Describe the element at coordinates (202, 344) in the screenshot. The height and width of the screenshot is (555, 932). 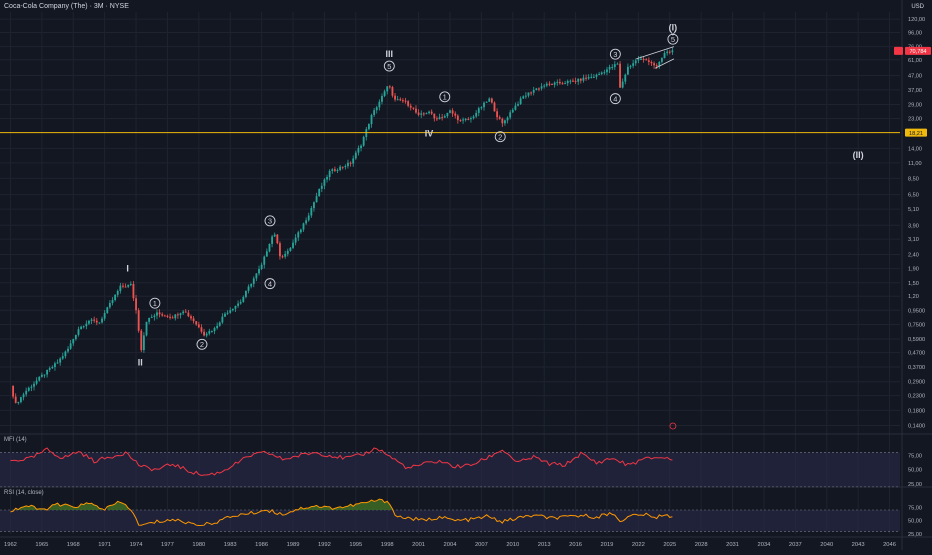
I see `wave-circle` at that location.